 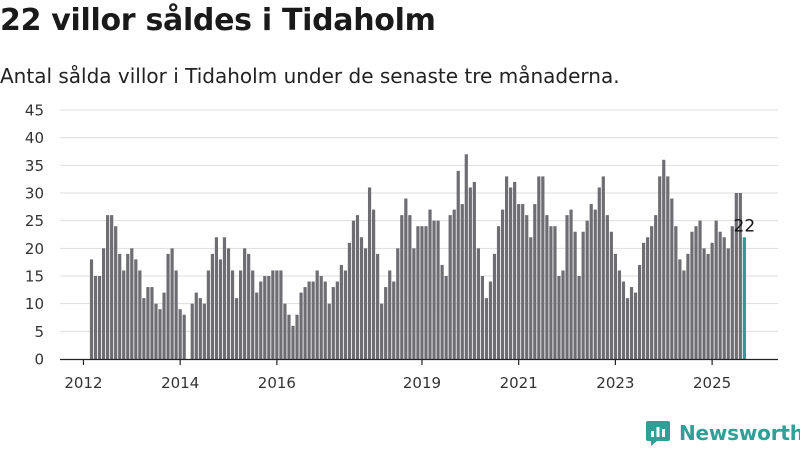 I want to click on x-tick-label: 2012, so click(x=83, y=383).